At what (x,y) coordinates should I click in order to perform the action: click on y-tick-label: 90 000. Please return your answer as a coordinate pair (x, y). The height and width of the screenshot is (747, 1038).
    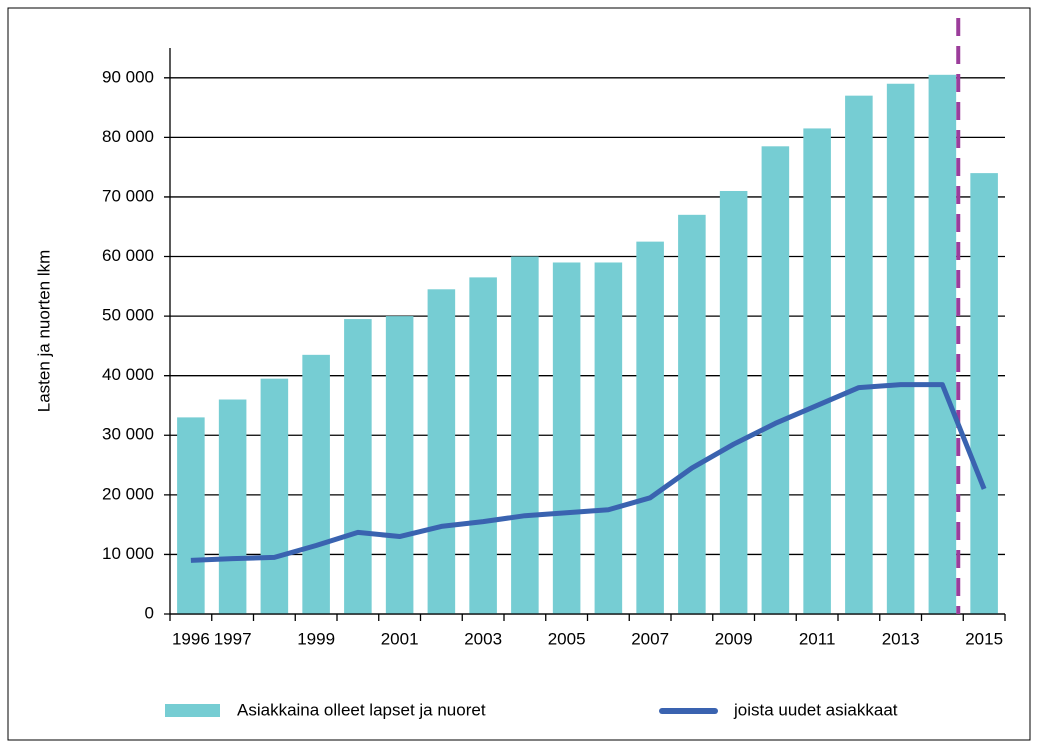
    Looking at the image, I should click on (128, 76).